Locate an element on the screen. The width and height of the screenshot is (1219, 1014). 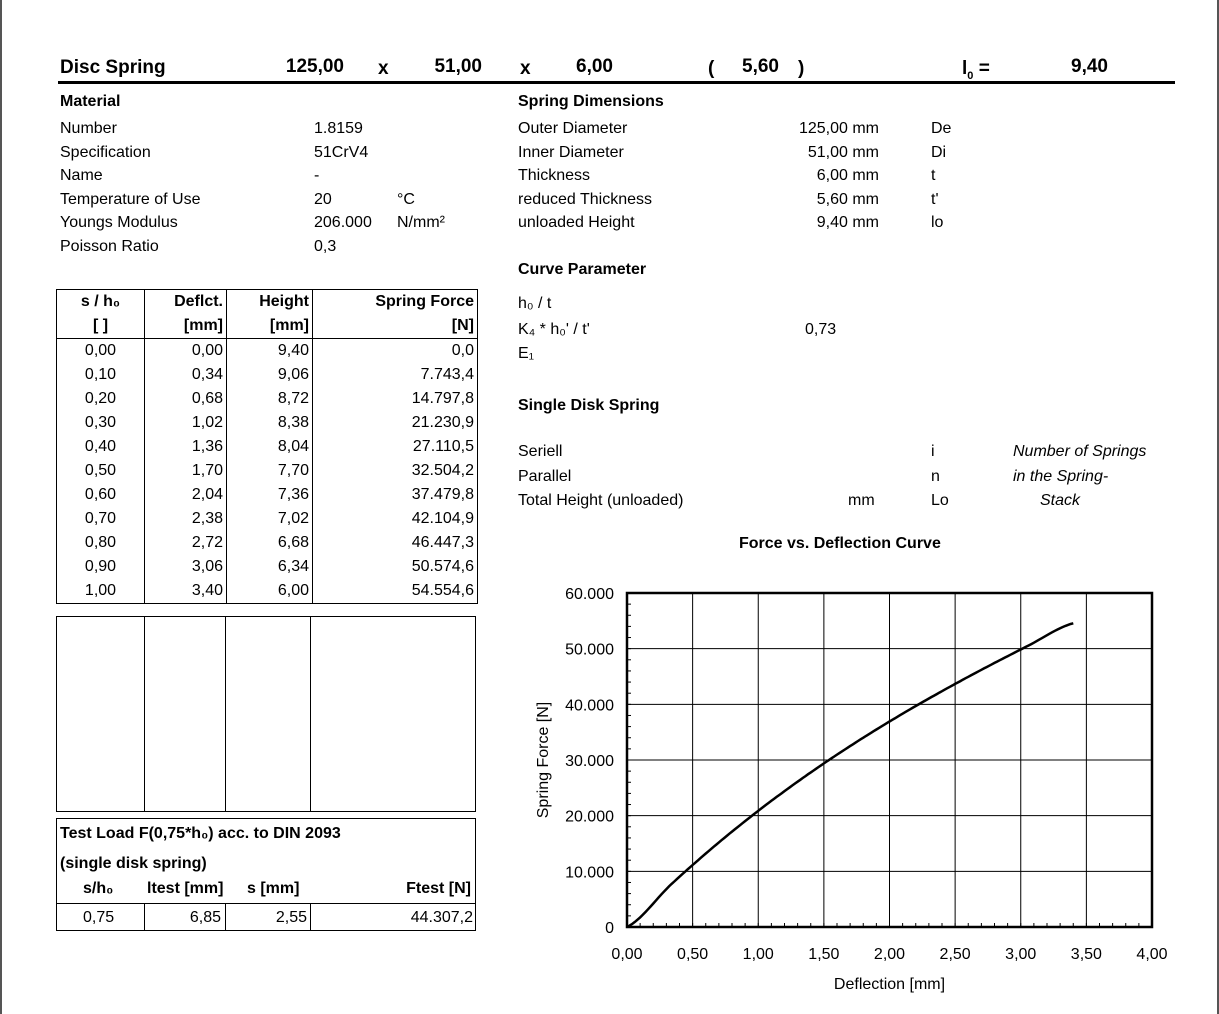
dimension-value: 6,00 mm is located at coordinates (847, 175).